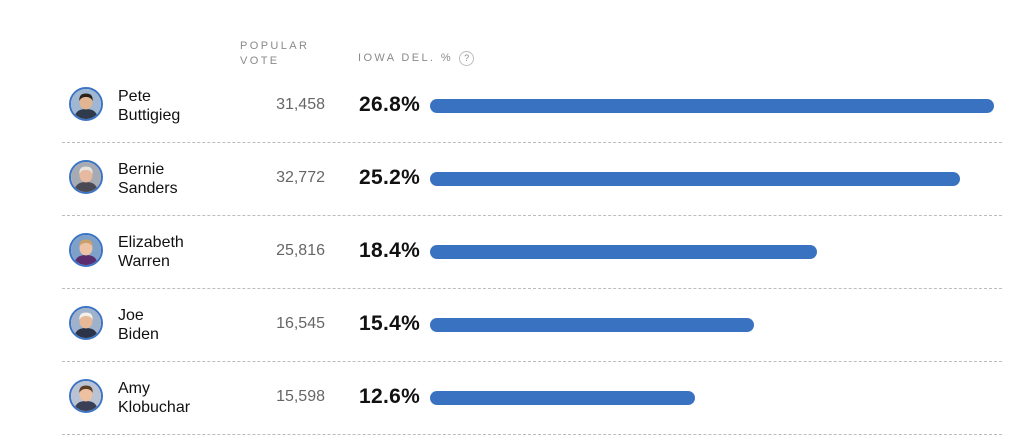  What do you see at coordinates (406, 58) in the screenshot?
I see `iowa-delegates-header-label: IOWA DEL. %` at bounding box center [406, 58].